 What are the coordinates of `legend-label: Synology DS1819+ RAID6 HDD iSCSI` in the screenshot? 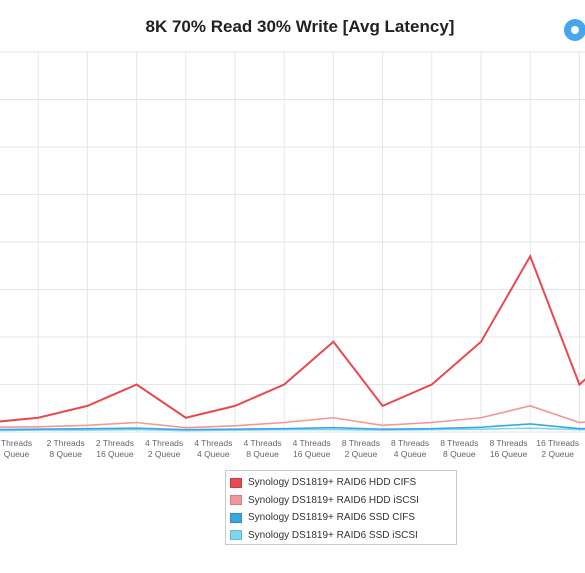 It's located at (333, 500).